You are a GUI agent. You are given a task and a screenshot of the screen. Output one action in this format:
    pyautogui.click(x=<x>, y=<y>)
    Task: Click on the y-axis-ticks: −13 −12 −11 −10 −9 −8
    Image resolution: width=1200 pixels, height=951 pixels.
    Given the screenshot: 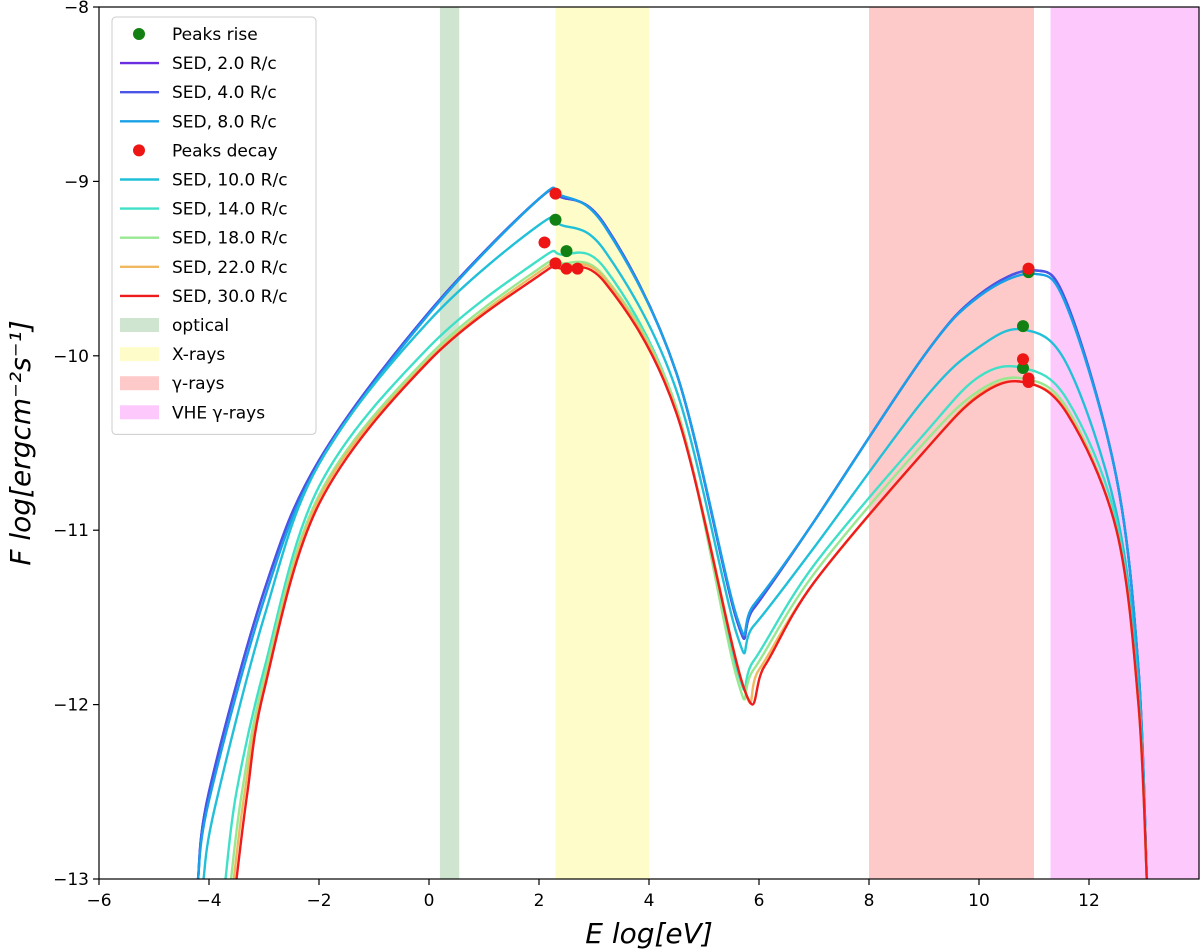 What is the action you would take?
    pyautogui.click(x=76, y=445)
    